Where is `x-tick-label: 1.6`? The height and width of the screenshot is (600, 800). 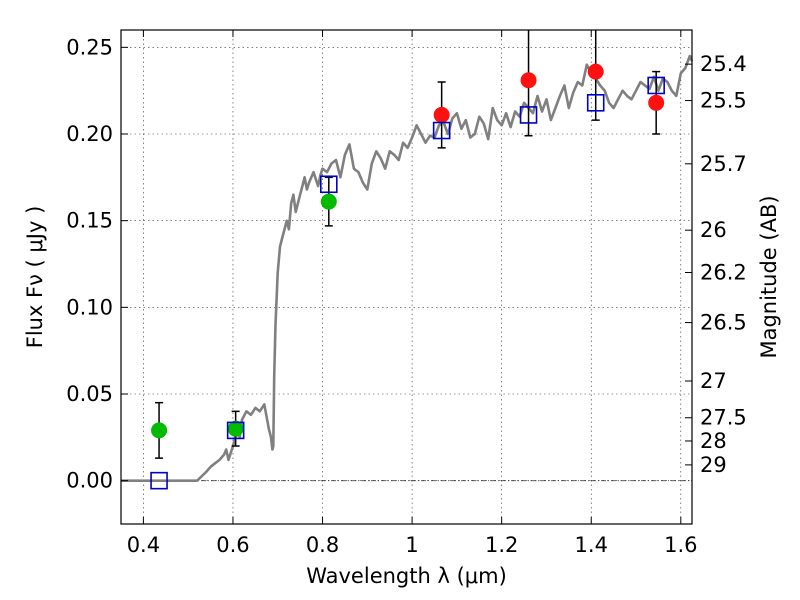 x-tick-label: 1.6 is located at coordinates (680, 545).